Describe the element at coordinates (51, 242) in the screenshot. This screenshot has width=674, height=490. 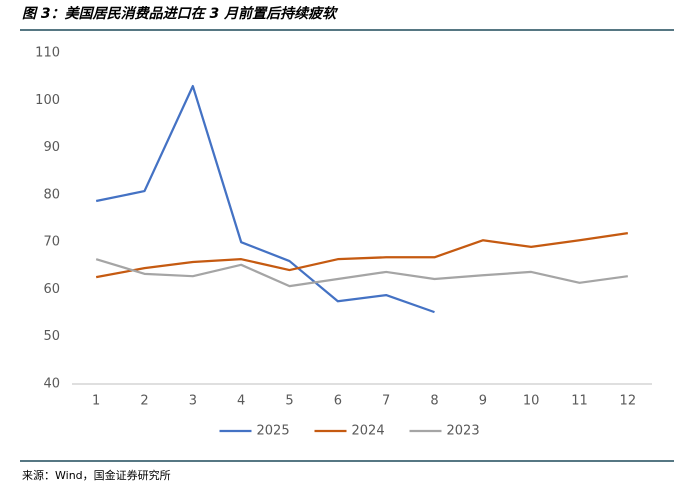
I see `y-tick-label: 70` at that location.